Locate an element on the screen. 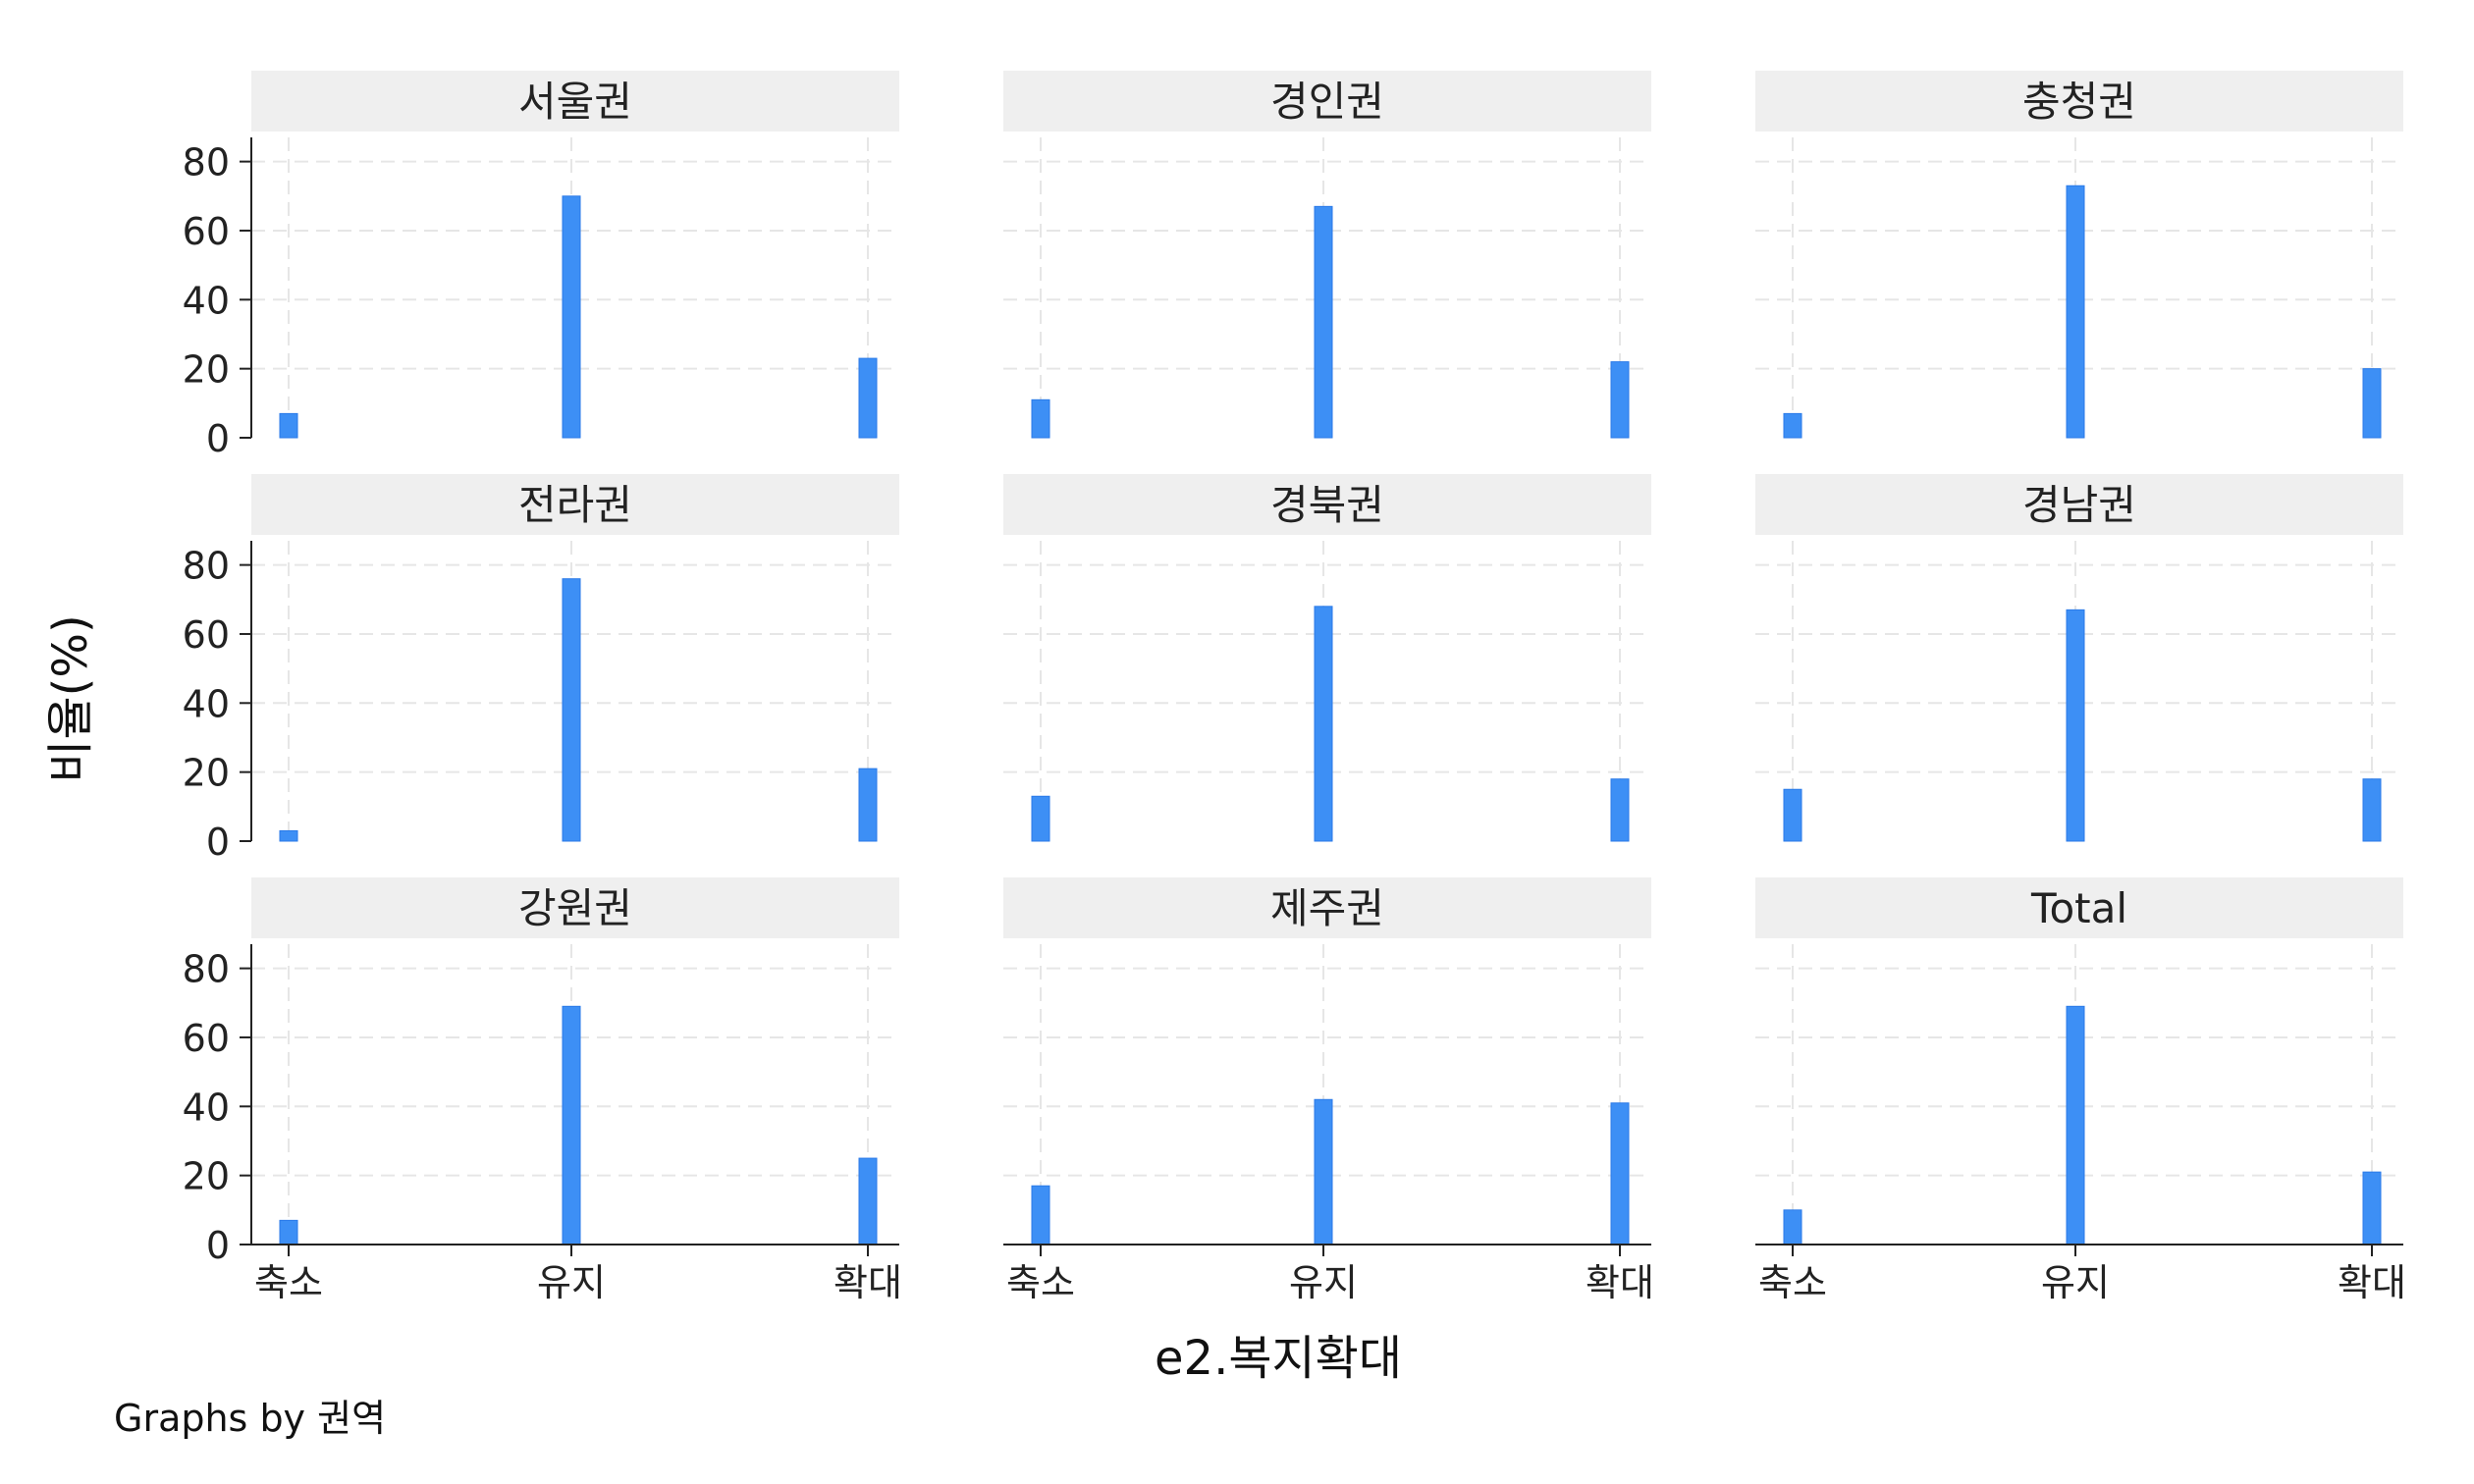  panel-title: 경남권 is located at coordinates (2079, 505).